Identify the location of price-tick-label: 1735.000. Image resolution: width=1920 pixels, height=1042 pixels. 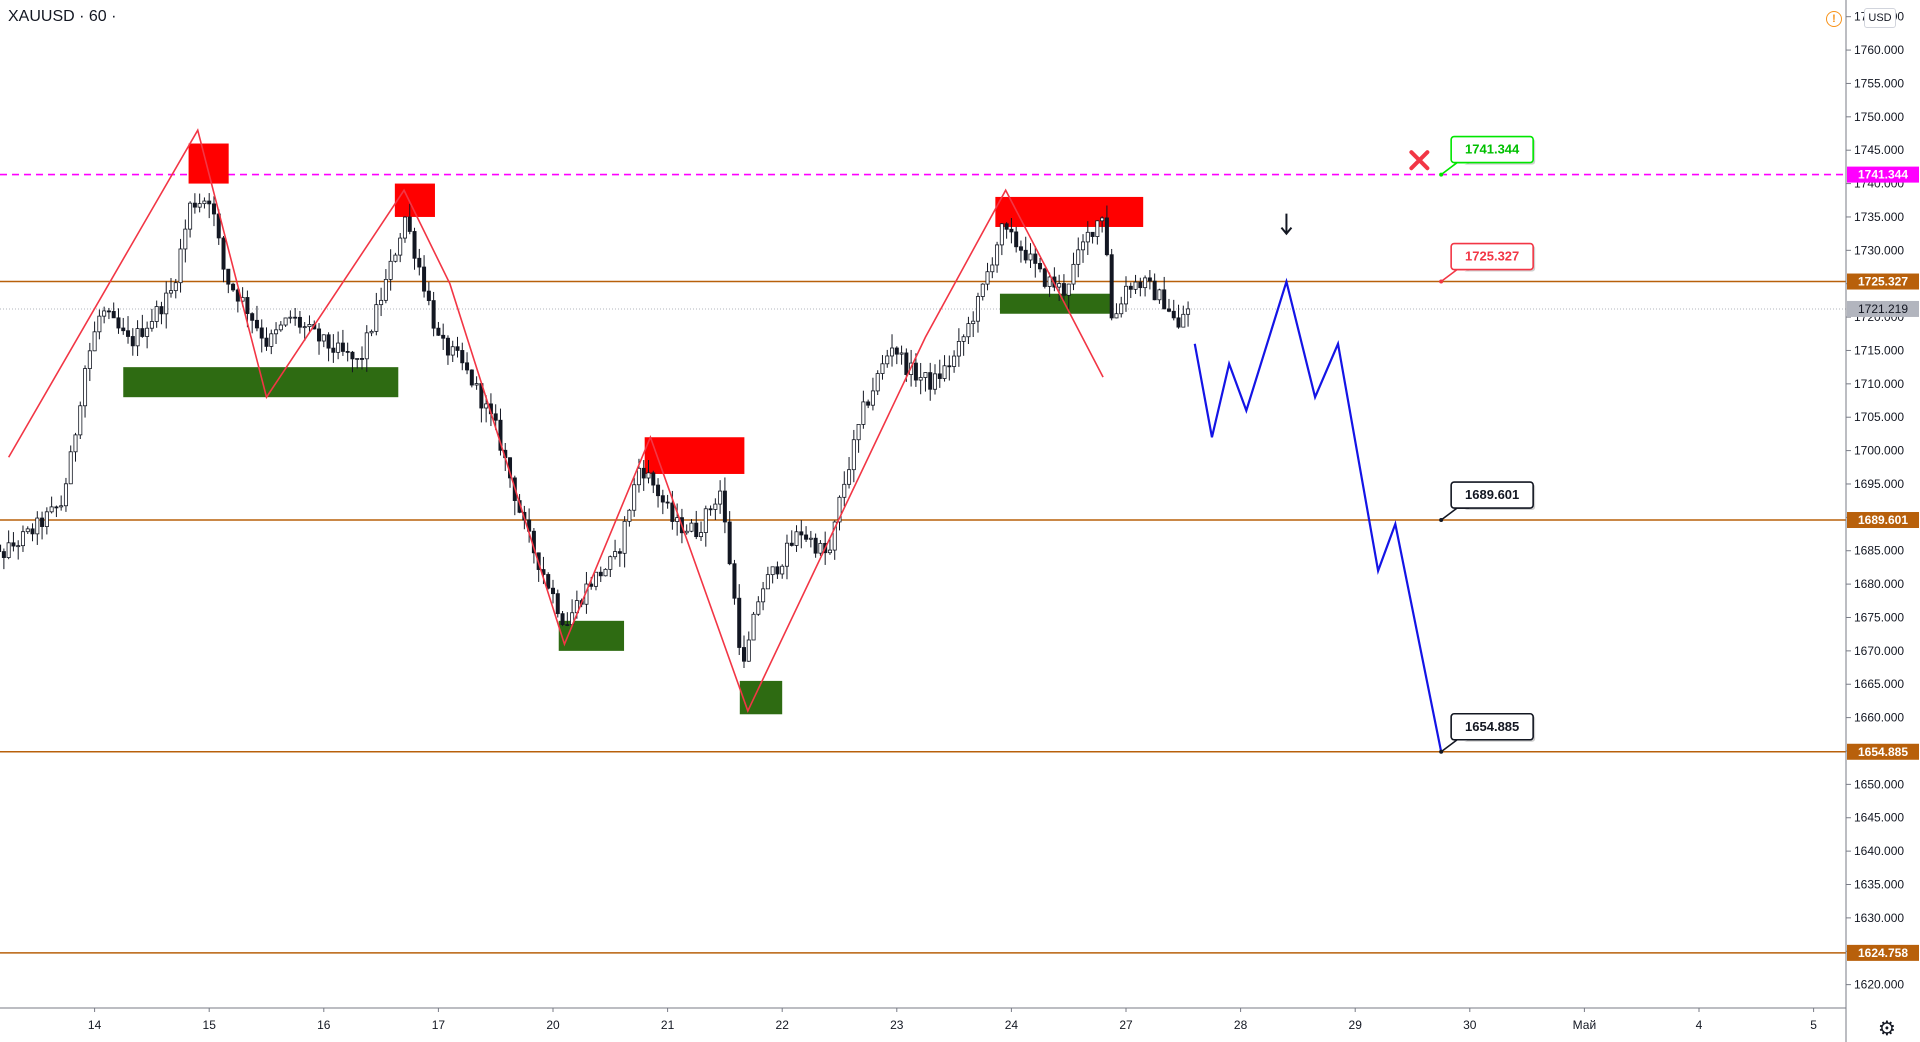
(1879, 217).